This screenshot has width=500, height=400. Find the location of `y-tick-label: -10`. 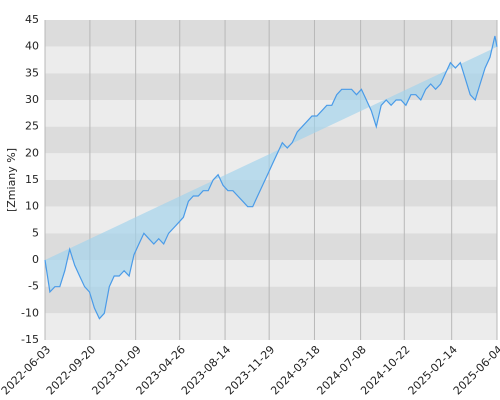

y-tick-label: -10 is located at coordinates (30, 312).